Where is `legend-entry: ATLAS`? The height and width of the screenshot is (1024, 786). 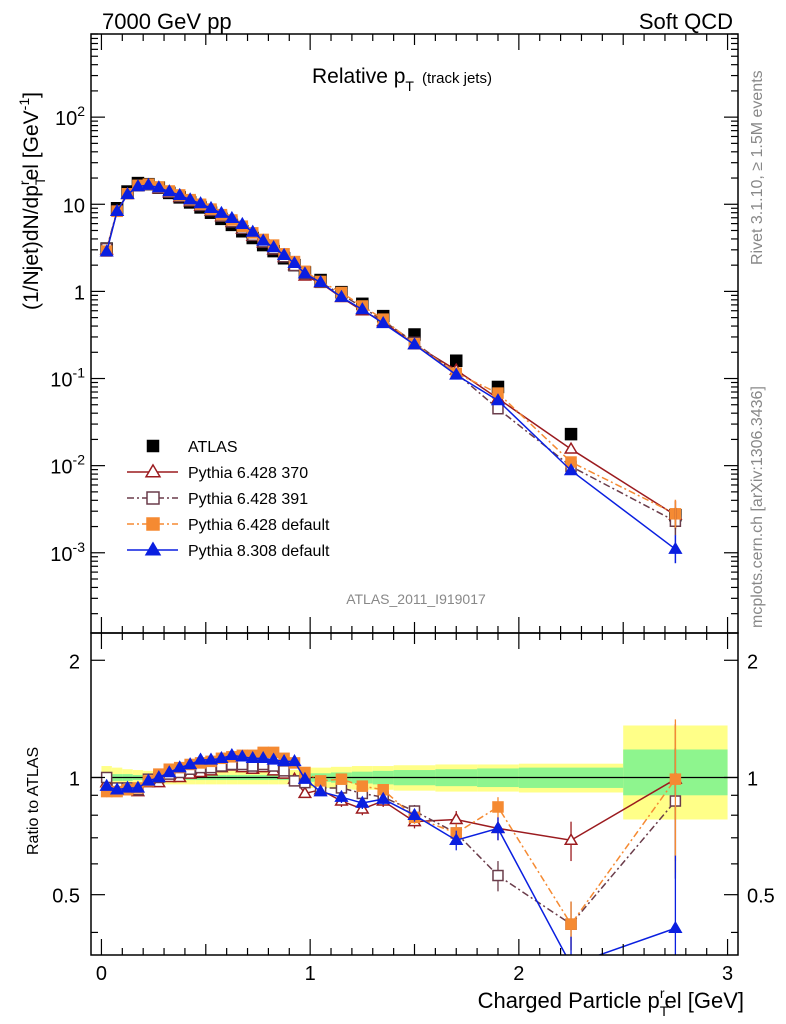
legend-entry: ATLAS is located at coordinates (192, 447).